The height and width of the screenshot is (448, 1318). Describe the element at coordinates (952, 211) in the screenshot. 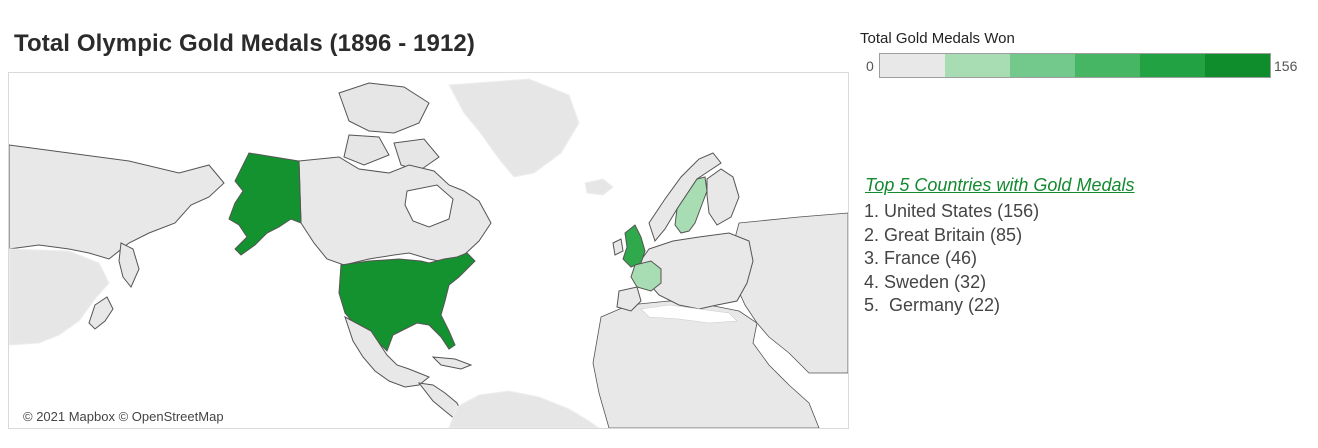

I see `list-item: 1. United States (156)` at that location.